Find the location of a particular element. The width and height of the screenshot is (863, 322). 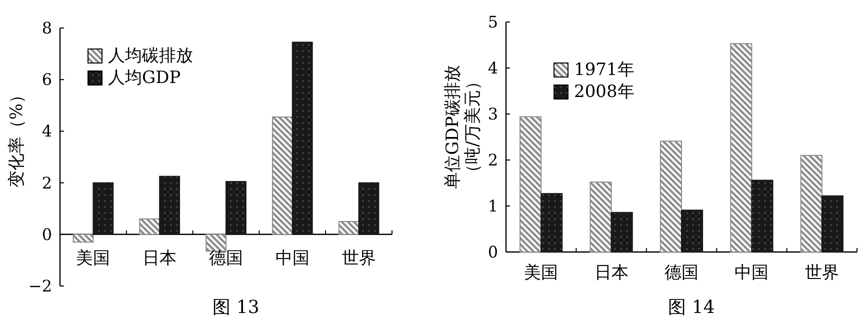

text: 图 14 is located at coordinates (691, 307).